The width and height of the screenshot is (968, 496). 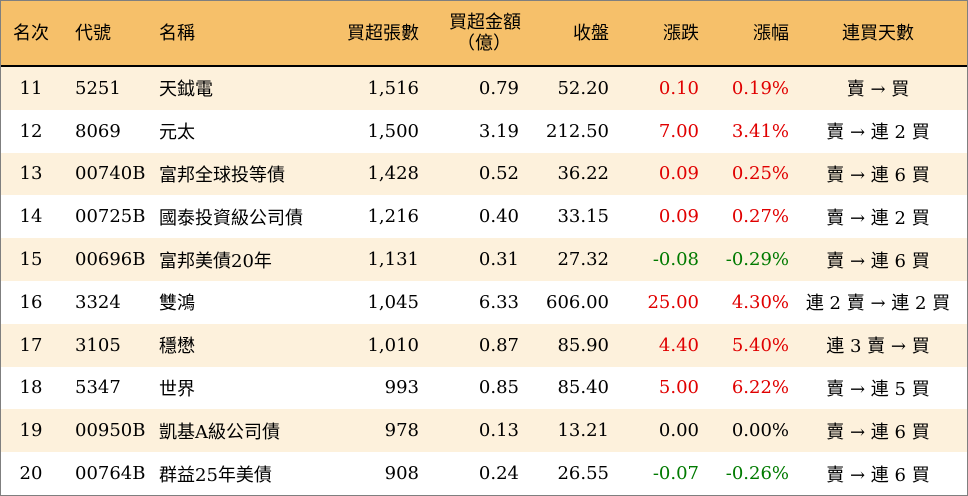 What do you see at coordinates (760, 217) in the screenshot?
I see `pct-cell: 0.27%` at bounding box center [760, 217].